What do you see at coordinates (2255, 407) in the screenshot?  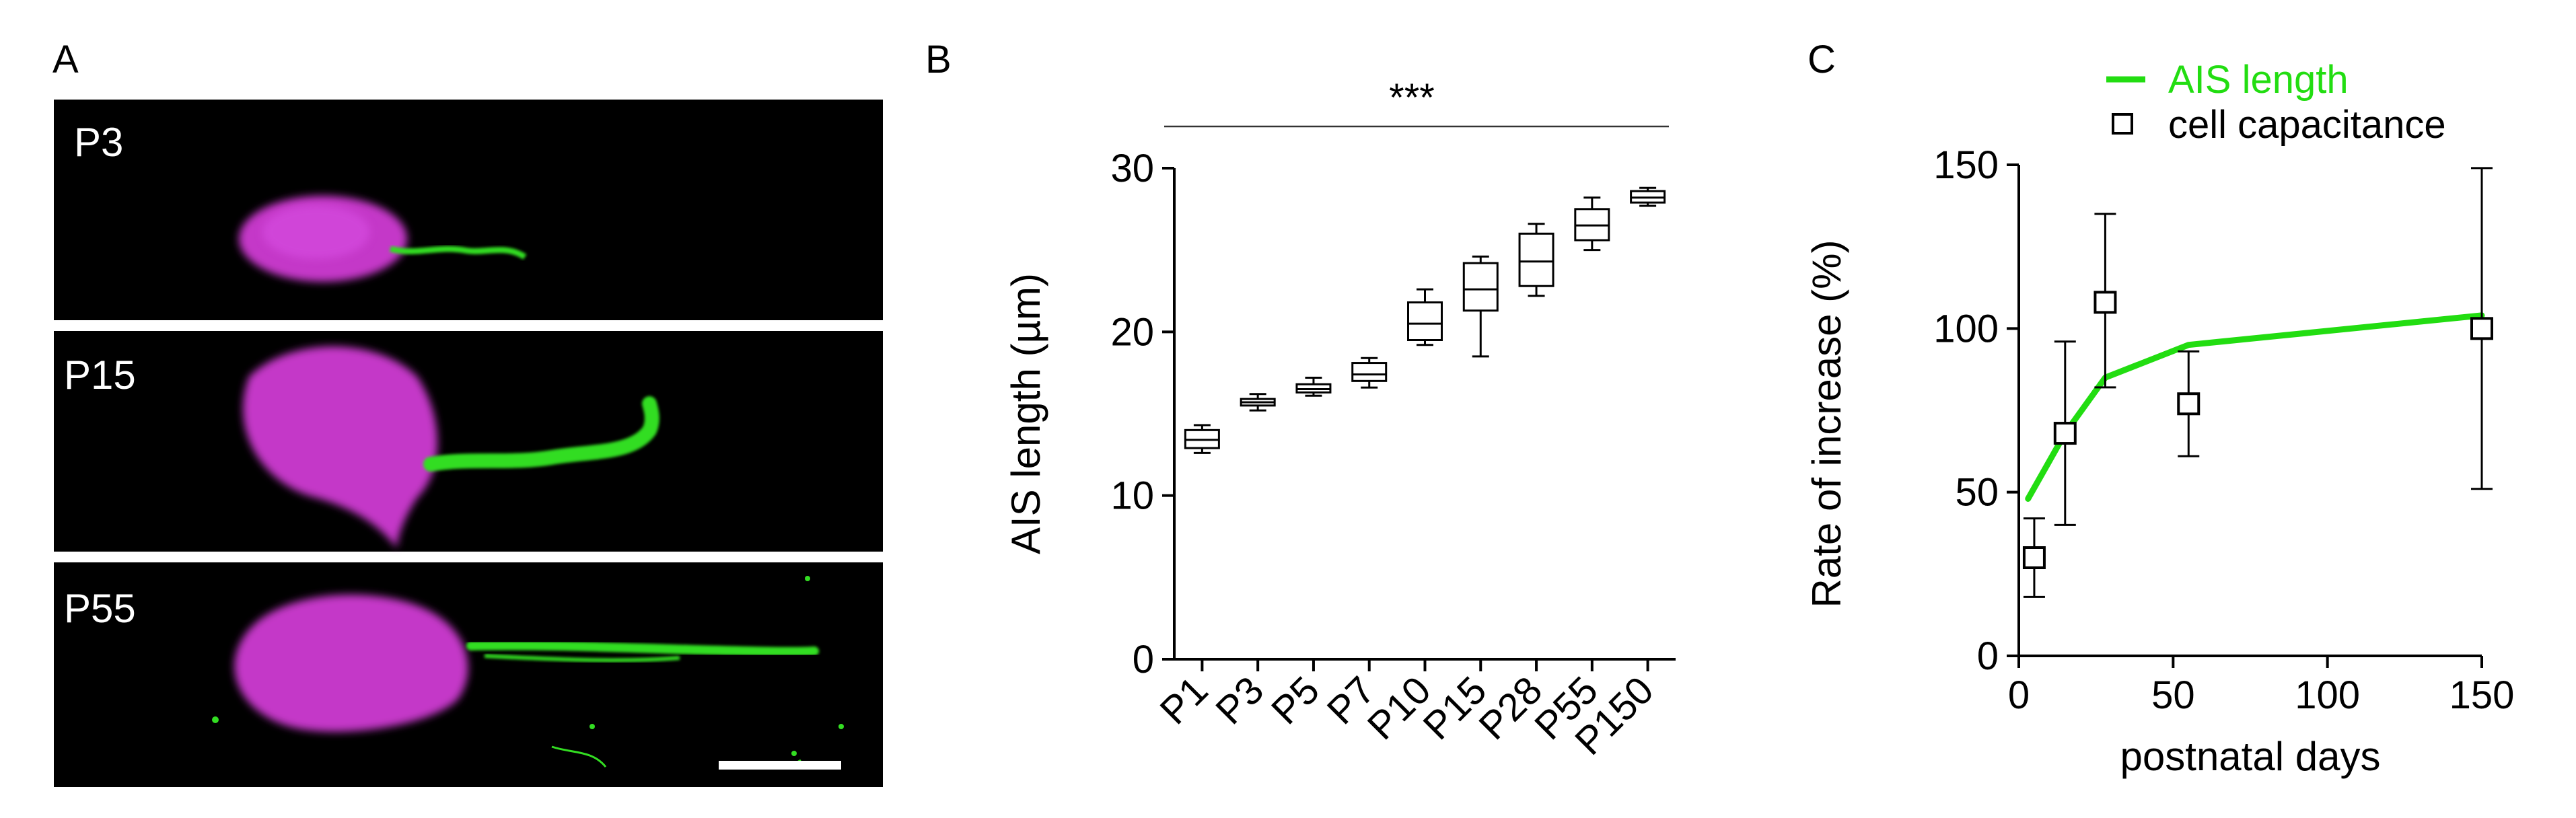 I see `series-ais-length-line` at bounding box center [2255, 407].